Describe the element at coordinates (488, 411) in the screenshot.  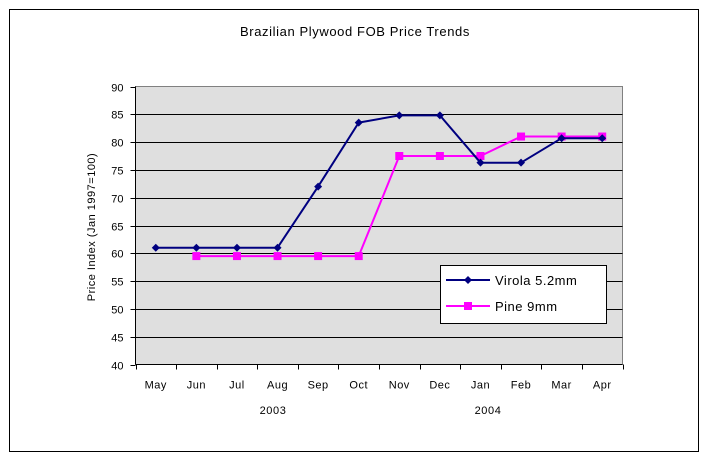
I see `year-label-2004: 2004` at that location.